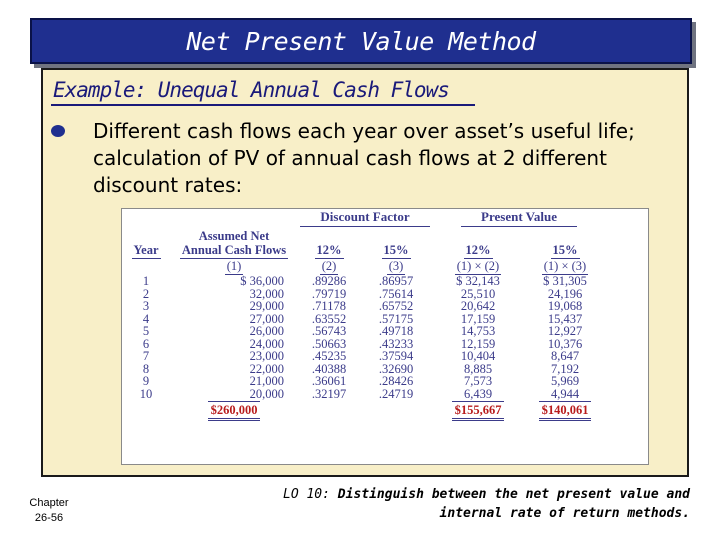 This screenshot has height=540, width=720. What do you see at coordinates (396, 393) in the screenshot?
I see `df15-cell: .24719` at bounding box center [396, 393].